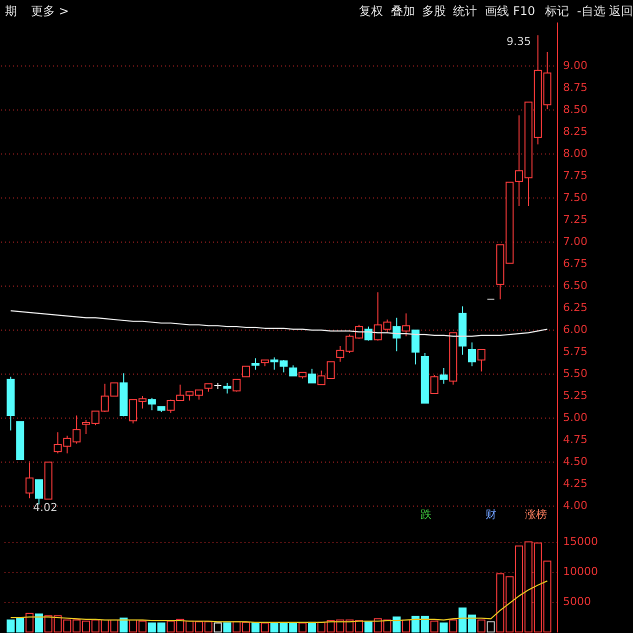 This screenshot has height=636, width=640. What do you see at coordinates (575, 505) in the screenshot?
I see `y-tick-label: 4.00` at bounding box center [575, 505].